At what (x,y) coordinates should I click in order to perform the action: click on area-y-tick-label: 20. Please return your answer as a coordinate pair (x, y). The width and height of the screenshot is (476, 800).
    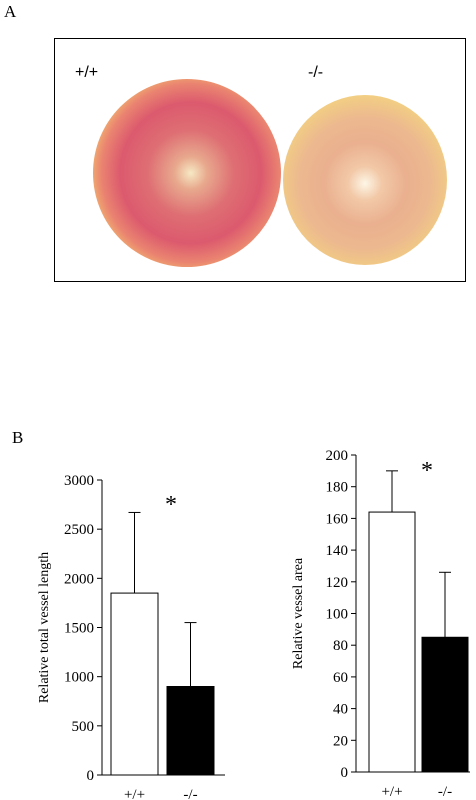
    Looking at the image, I should click on (340, 741).